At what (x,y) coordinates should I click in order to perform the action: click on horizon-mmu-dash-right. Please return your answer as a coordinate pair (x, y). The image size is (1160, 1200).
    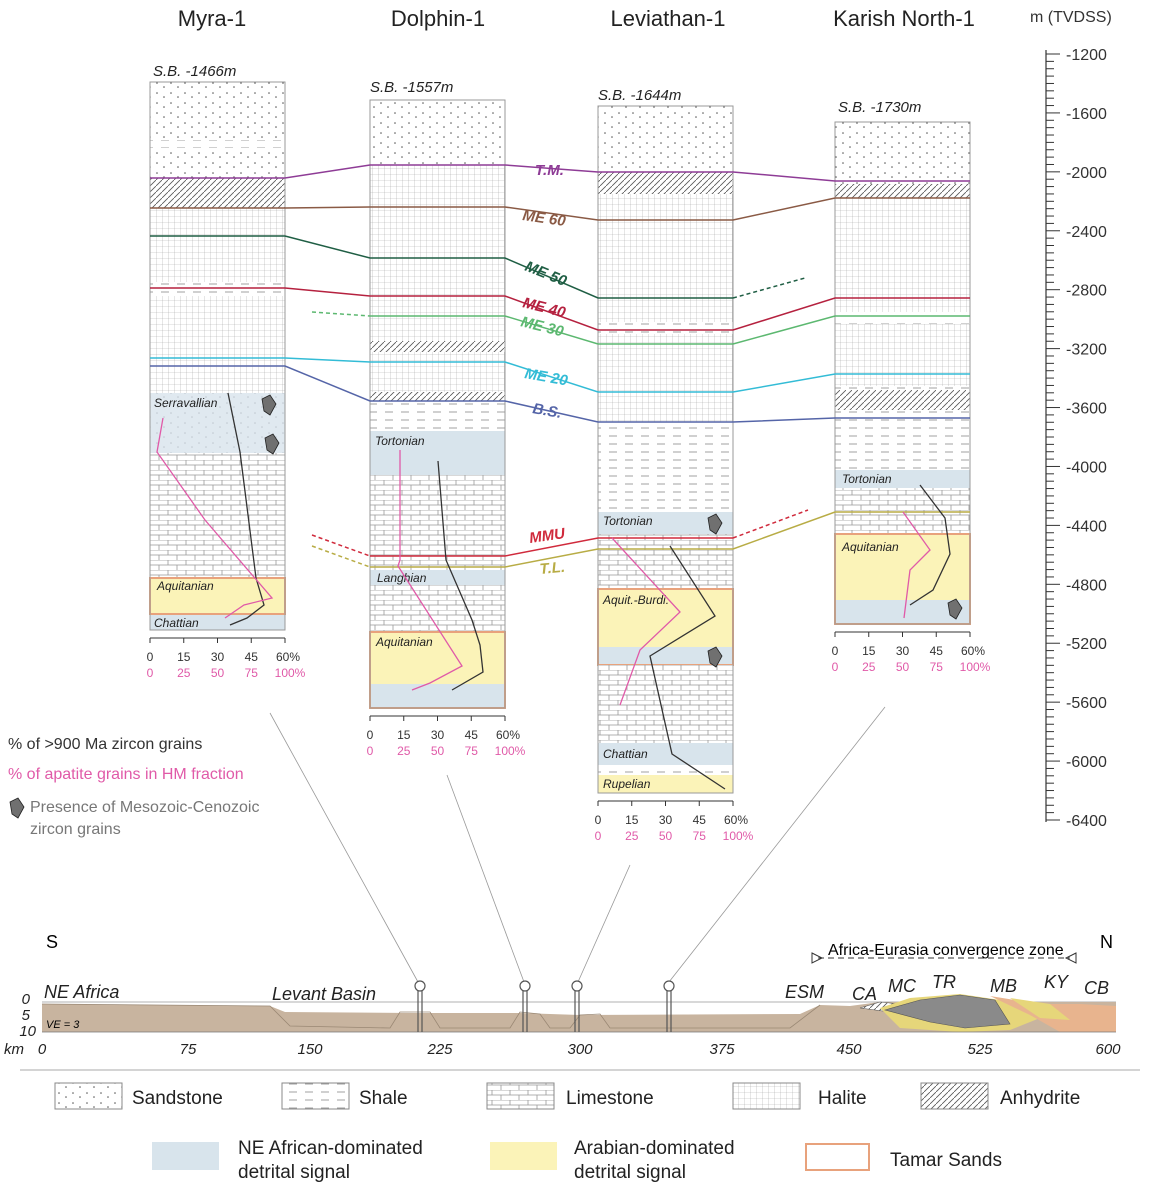
    Looking at the image, I should click on (770, 524).